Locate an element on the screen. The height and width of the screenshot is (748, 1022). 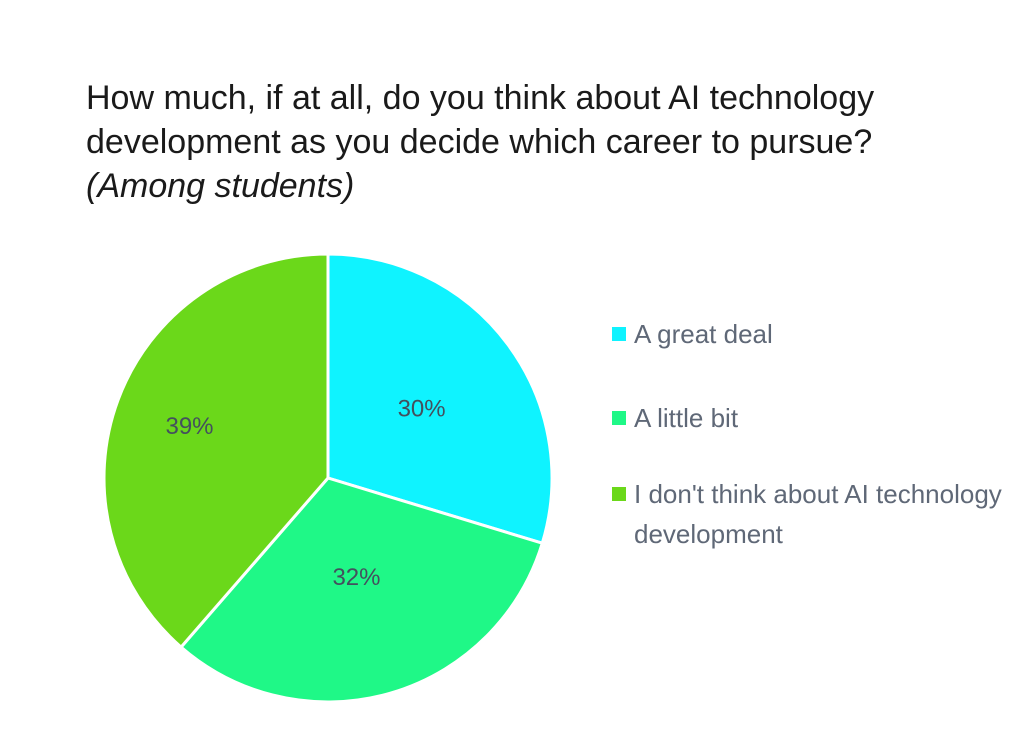
legend-item-a-great-deal: A great deal is located at coordinates (807, 334).